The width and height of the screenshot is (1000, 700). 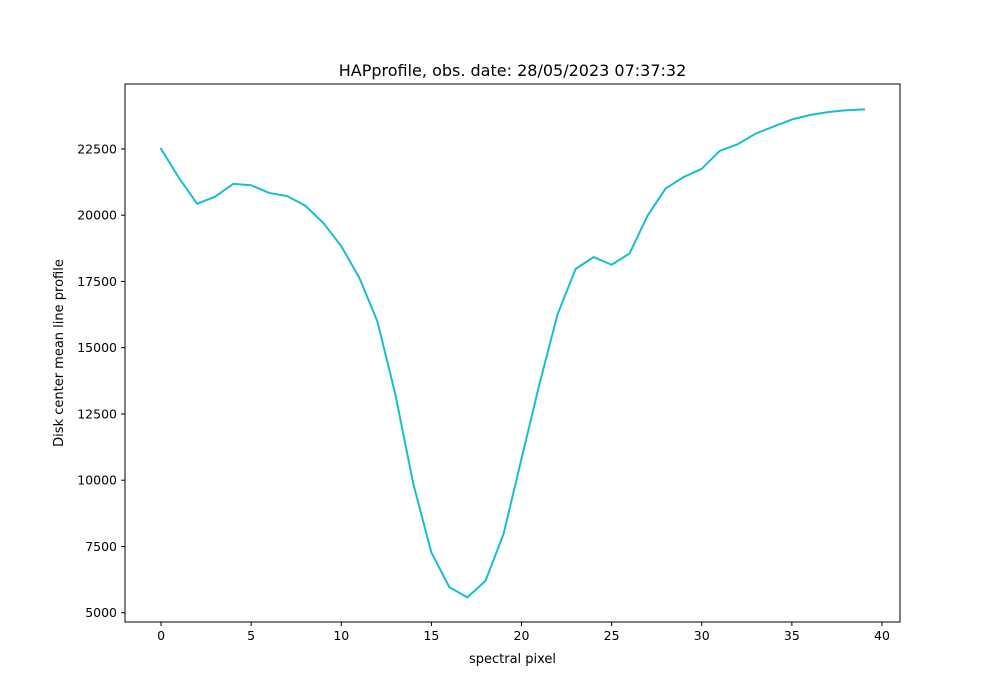 What do you see at coordinates (522, 635) in the screenshot?
I see `x-tick-label: 20` at bounding box center [522, 635].